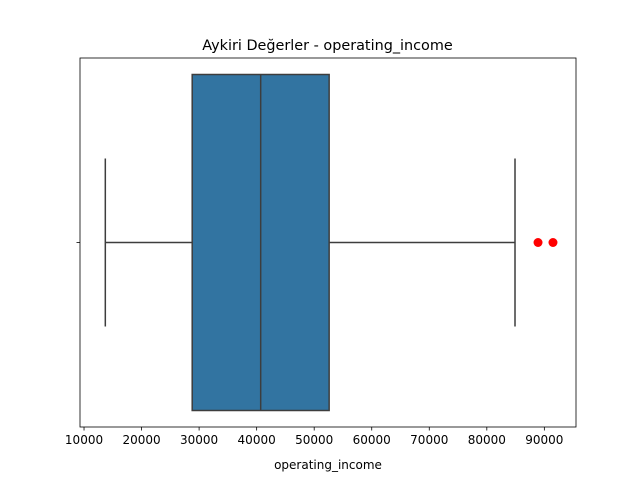 This screenshot has width=640, height=480. Describe the element at coordinates (141, 440) in the screenshot. I see `x-tick-label: 20000` at that location.